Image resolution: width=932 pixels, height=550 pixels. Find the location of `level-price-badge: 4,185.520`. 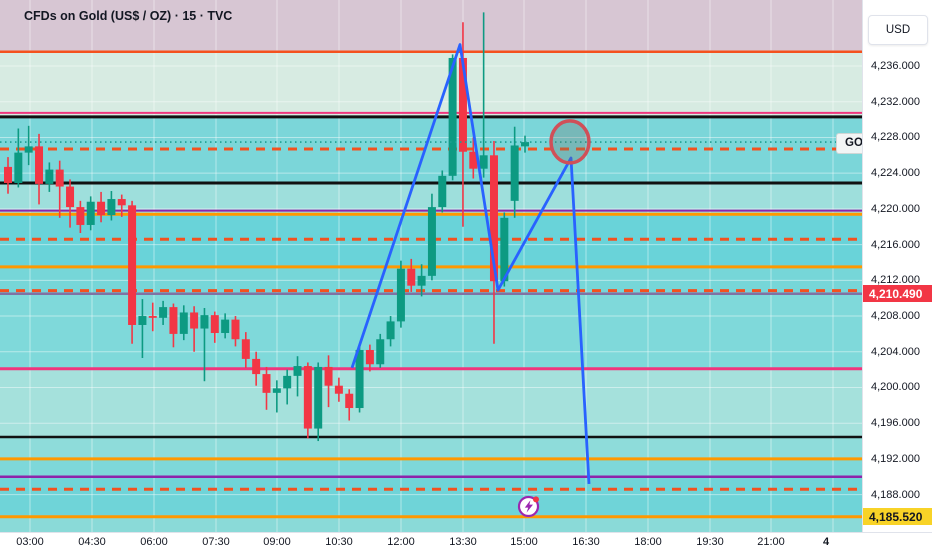

level-price-badge: 4,185.520 is located at coordinates (897, 517).